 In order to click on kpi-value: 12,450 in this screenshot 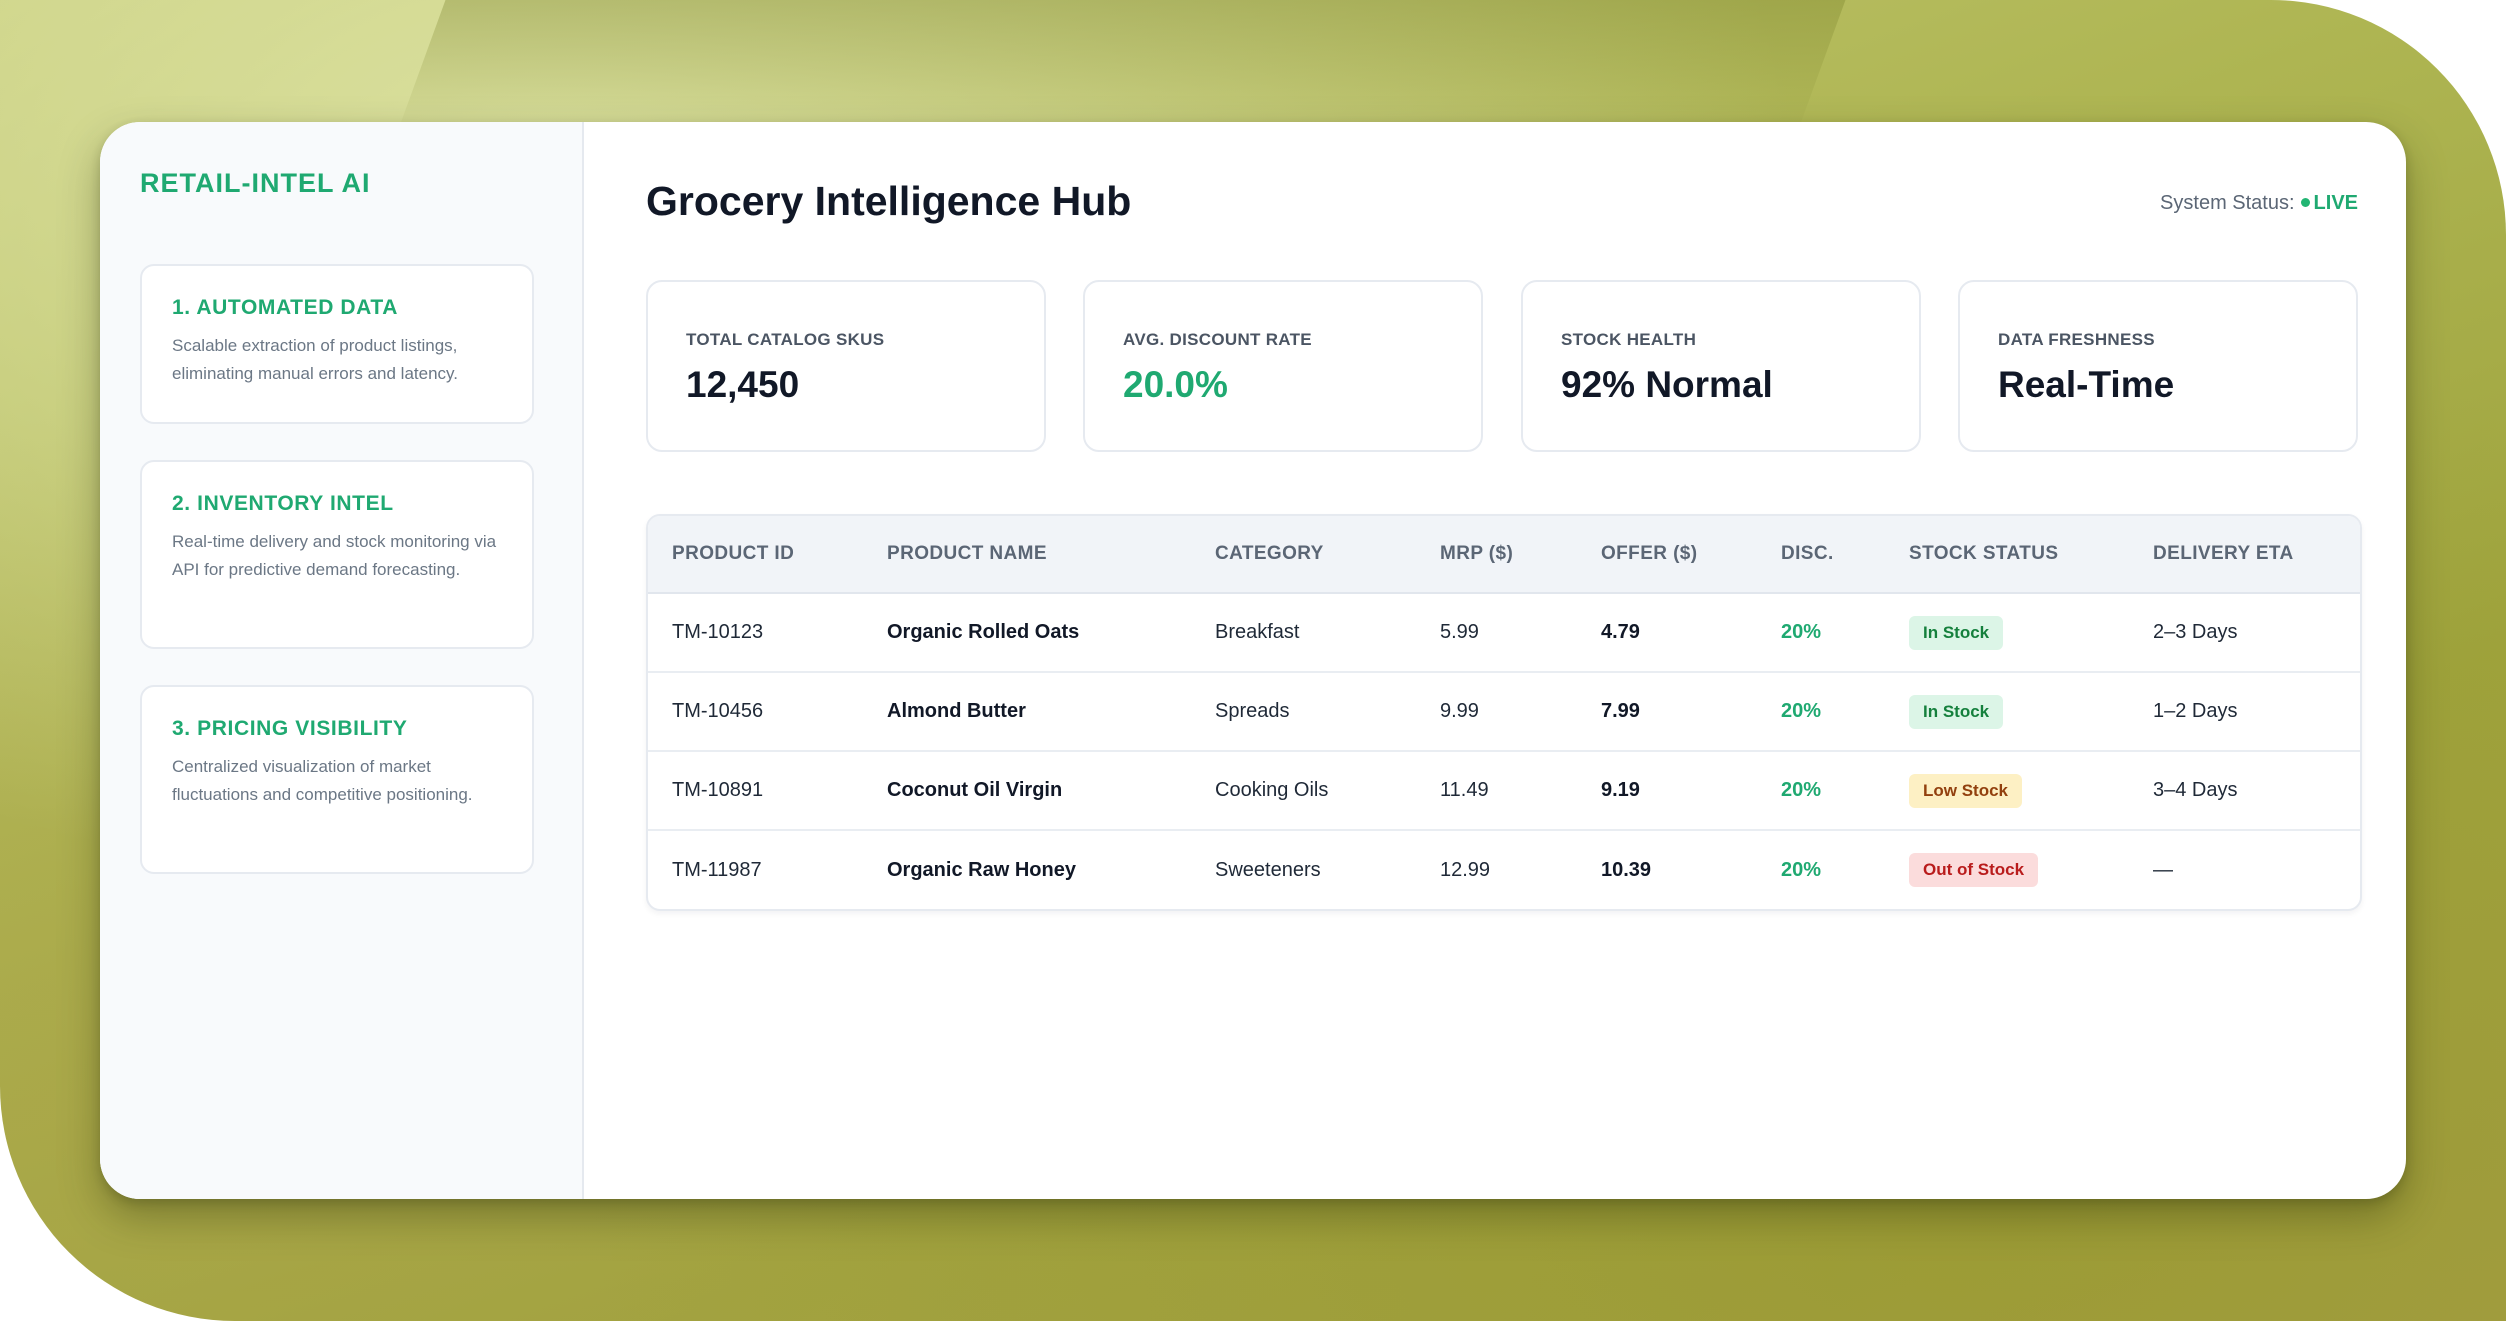, I will do `click(743, 384)`.